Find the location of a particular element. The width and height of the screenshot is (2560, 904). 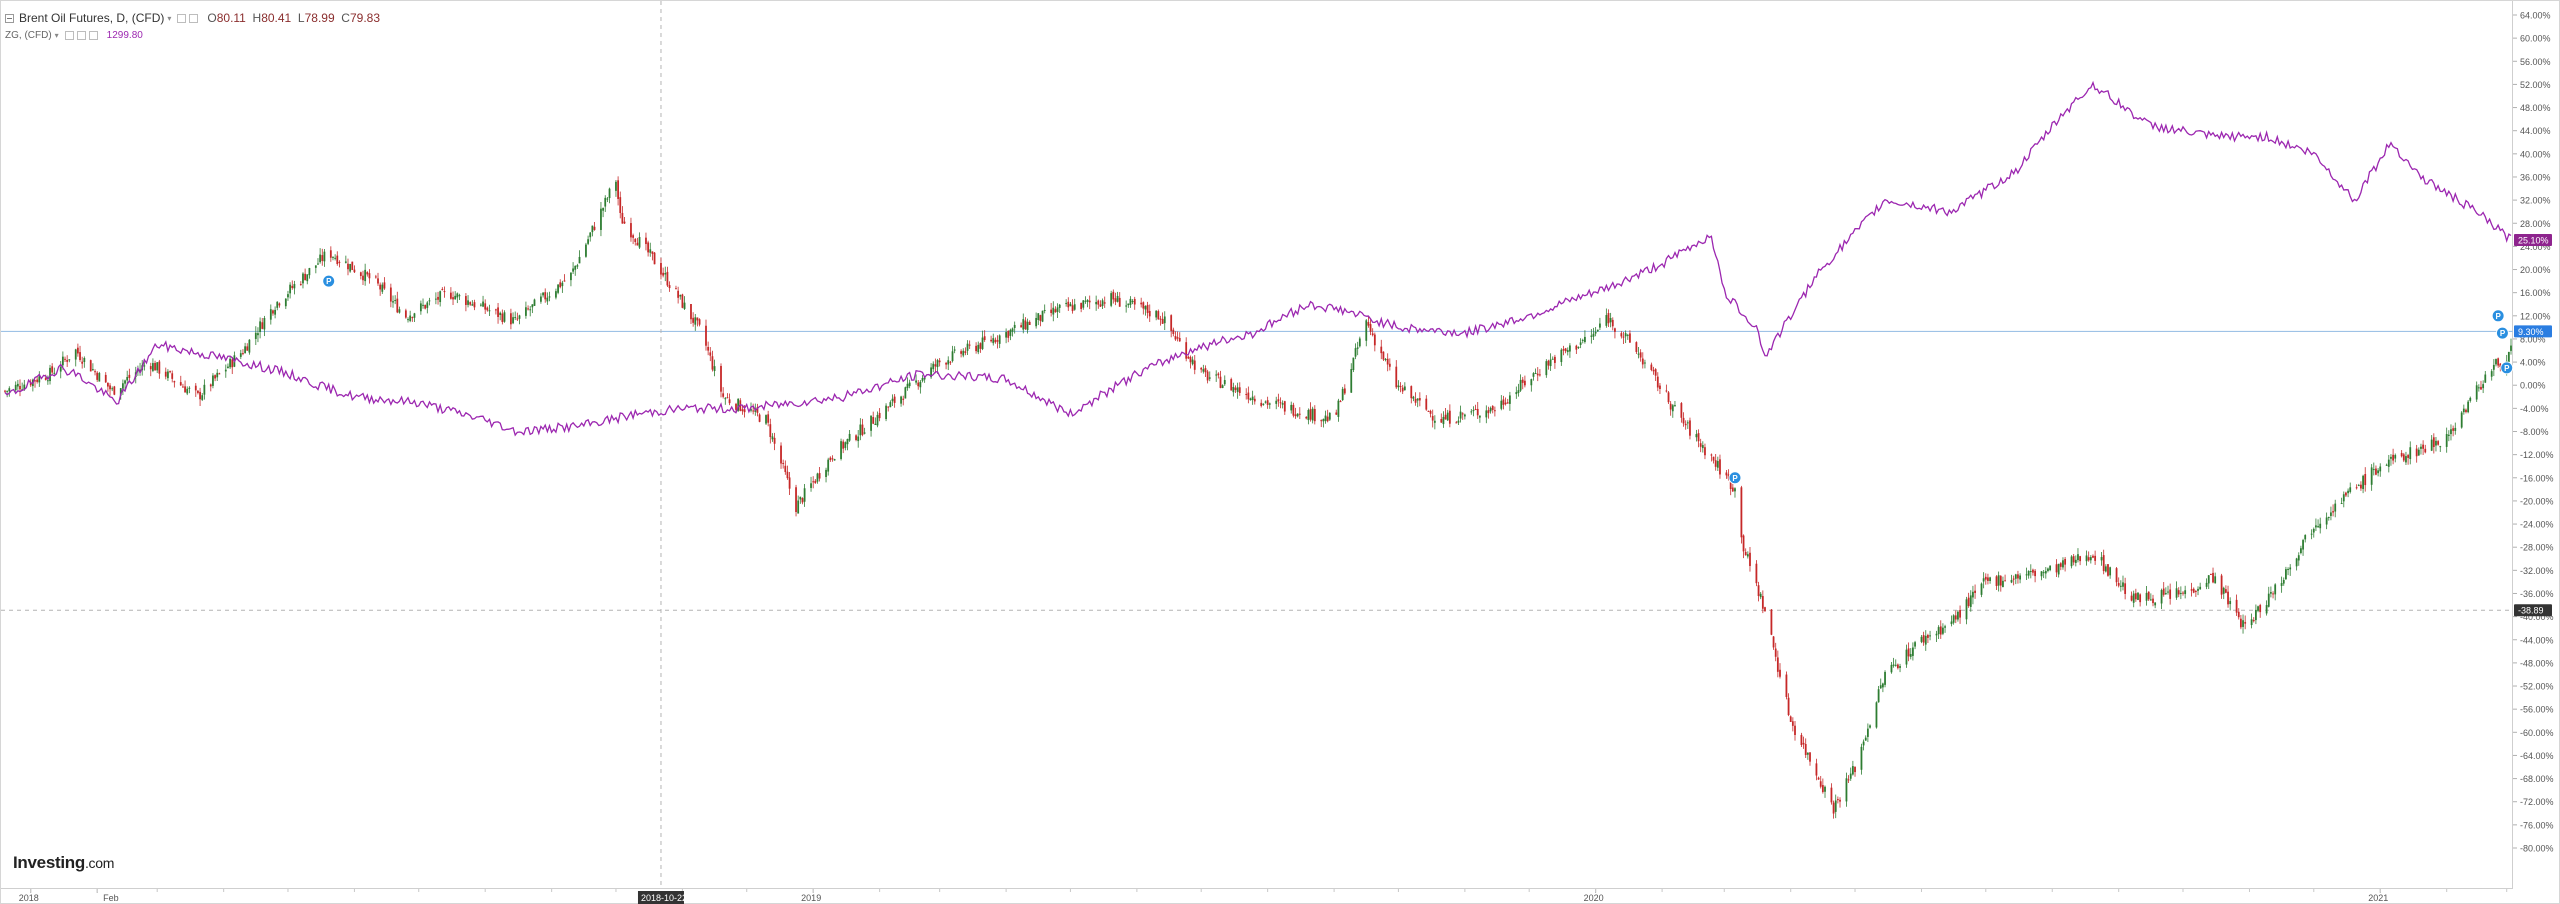

crosshair-value-badge: -38.89 is located at coordinates (2533, 610).